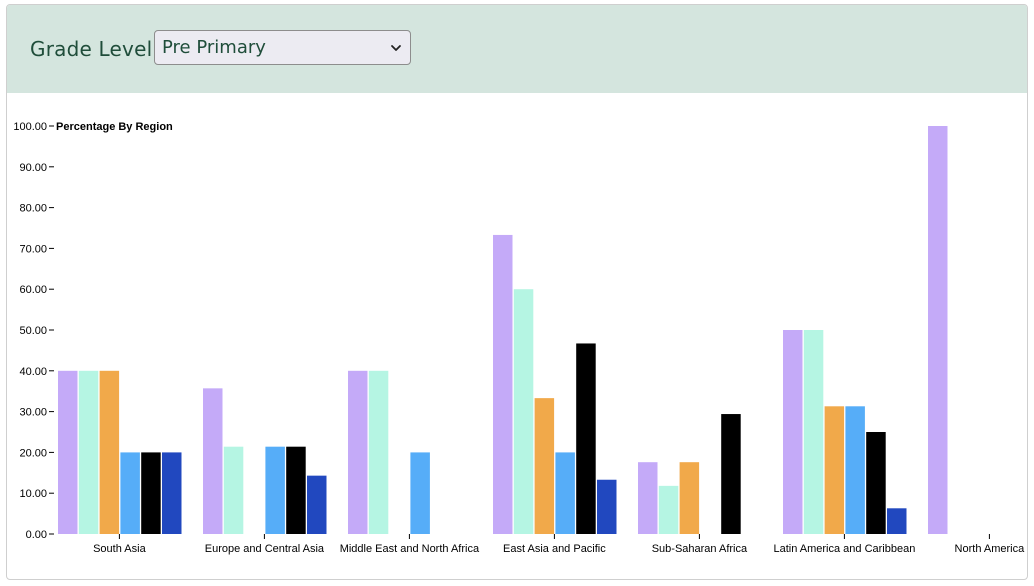  Describe the element at coordinates (33, 249) in the screenshot. I see `y-tick-label: 70.00` at that location.